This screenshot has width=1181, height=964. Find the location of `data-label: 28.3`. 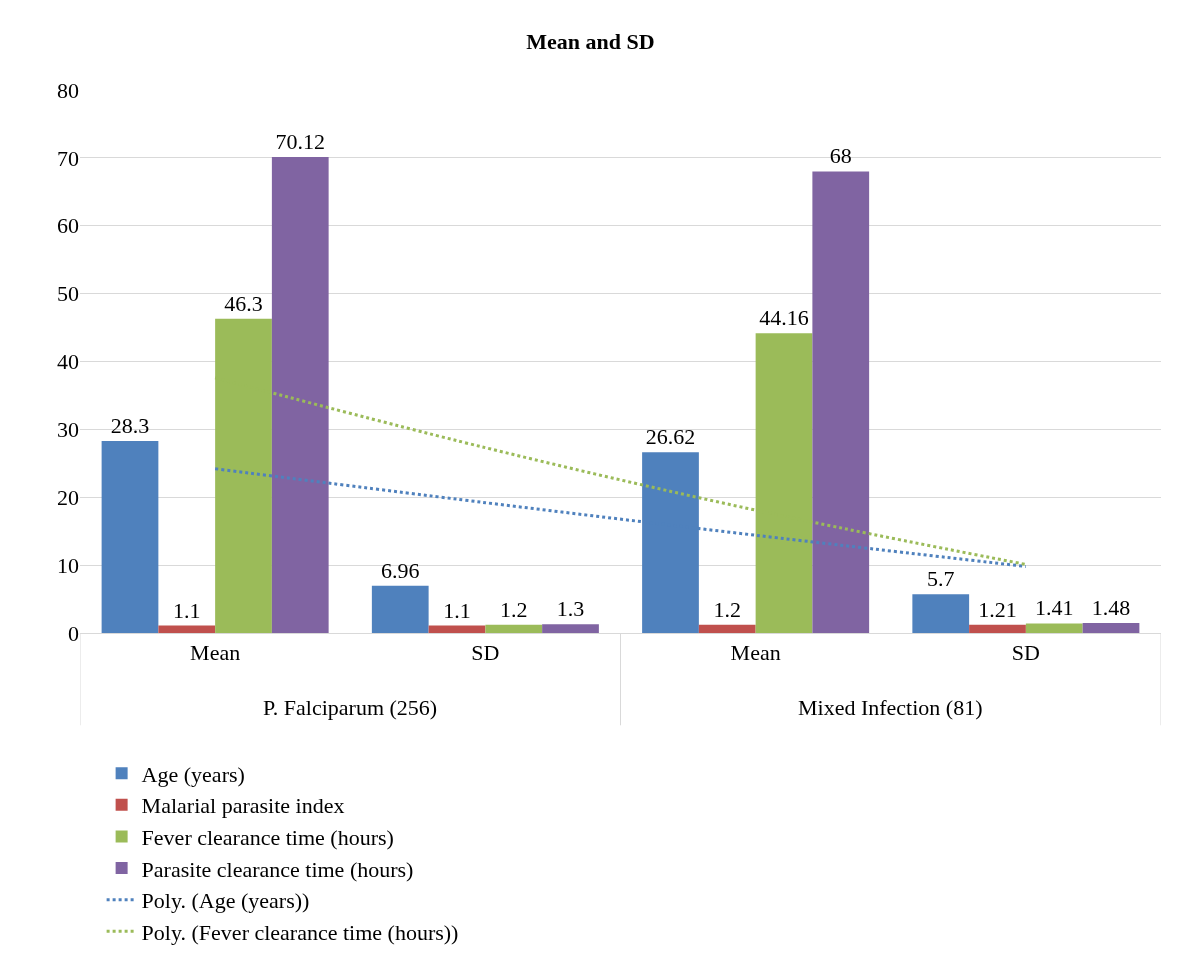

data-label: 28.3 is located at coordinates (130, 425).